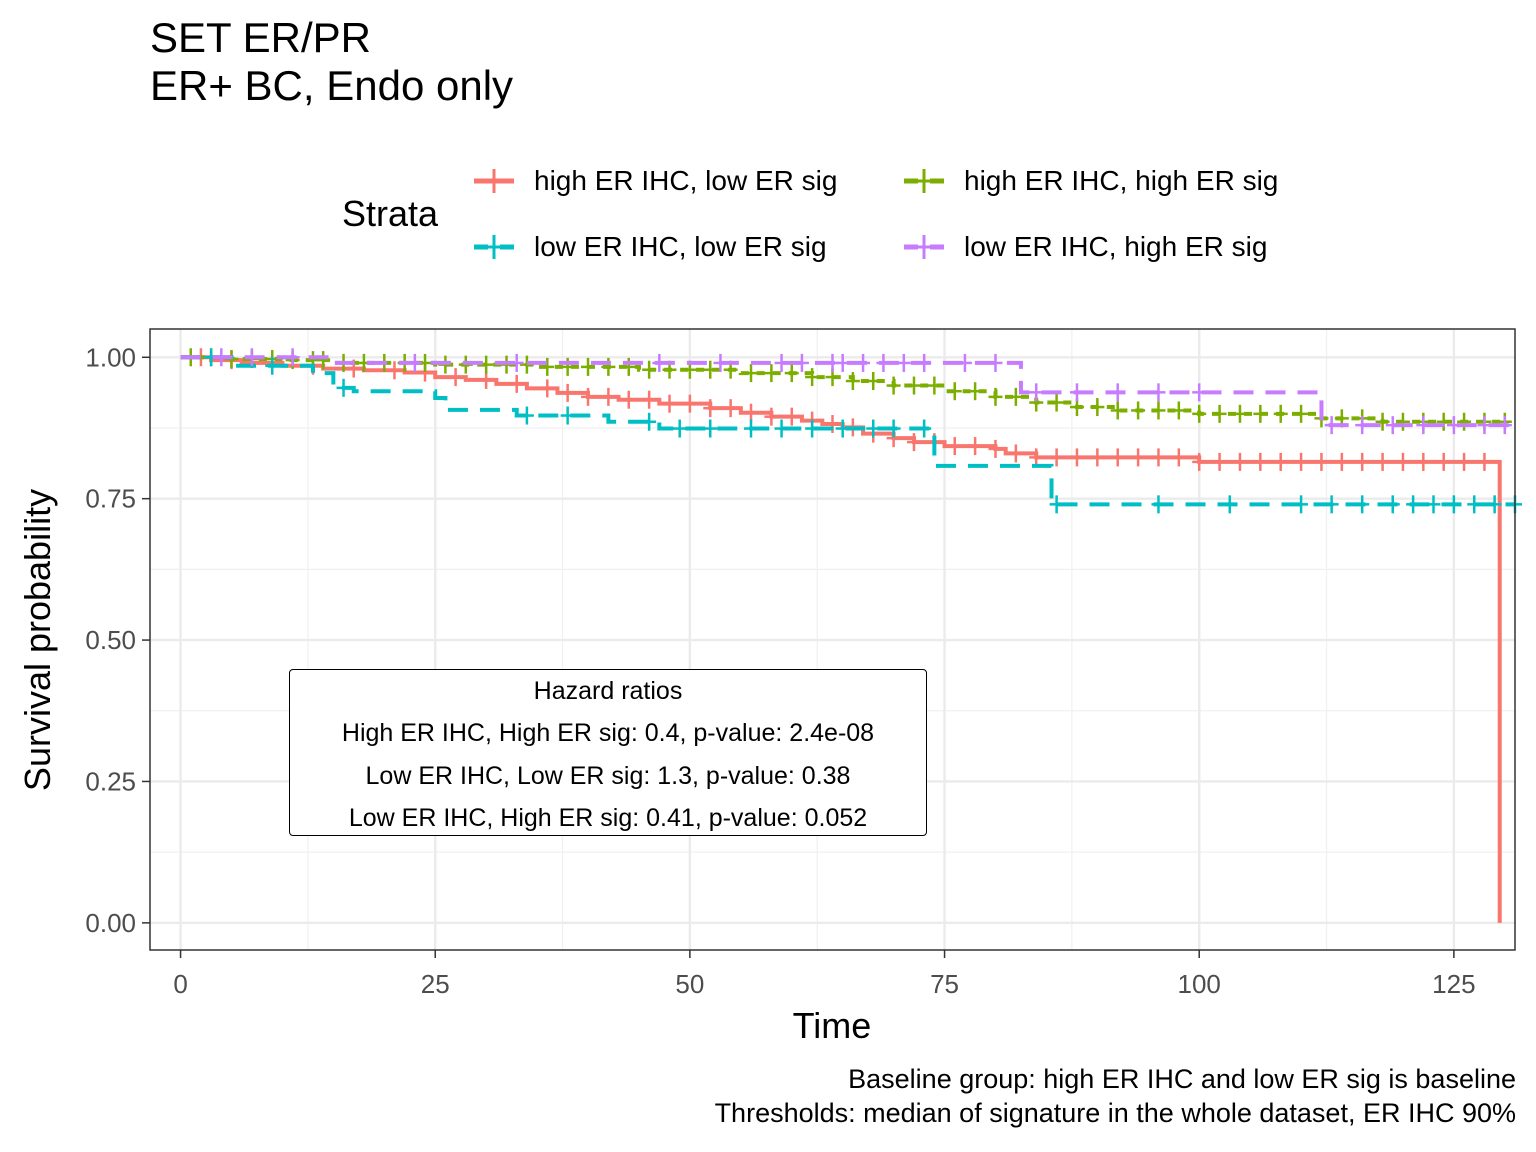  Describe the element at coordinates (686, 180) in the screenshot. I see `legend-label-high-ihc-low-sig: high ER IHC, low ER sig` at that location.